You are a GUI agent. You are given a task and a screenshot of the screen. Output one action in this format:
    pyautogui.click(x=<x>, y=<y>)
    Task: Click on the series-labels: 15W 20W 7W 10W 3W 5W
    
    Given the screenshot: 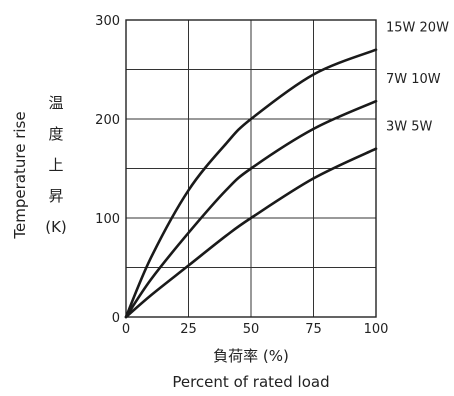 What is the action you would take?
    pyautogui.click(x=417, y=78)
    